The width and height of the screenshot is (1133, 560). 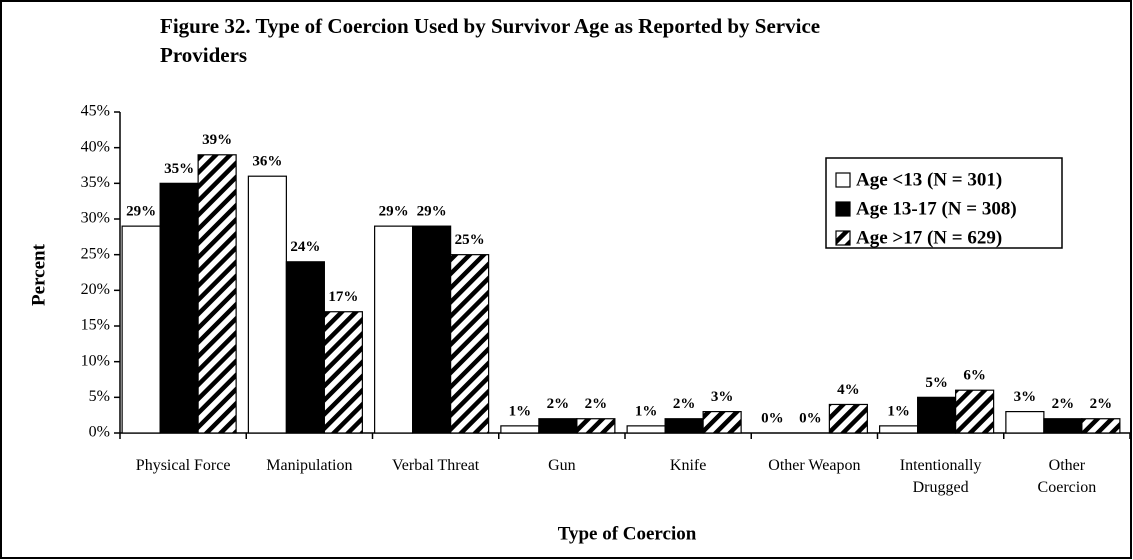 What do you see at coordinates (562, 465) in the screenshot?
I see `x-tick-label: Gun` at bounding box center [562, 465].